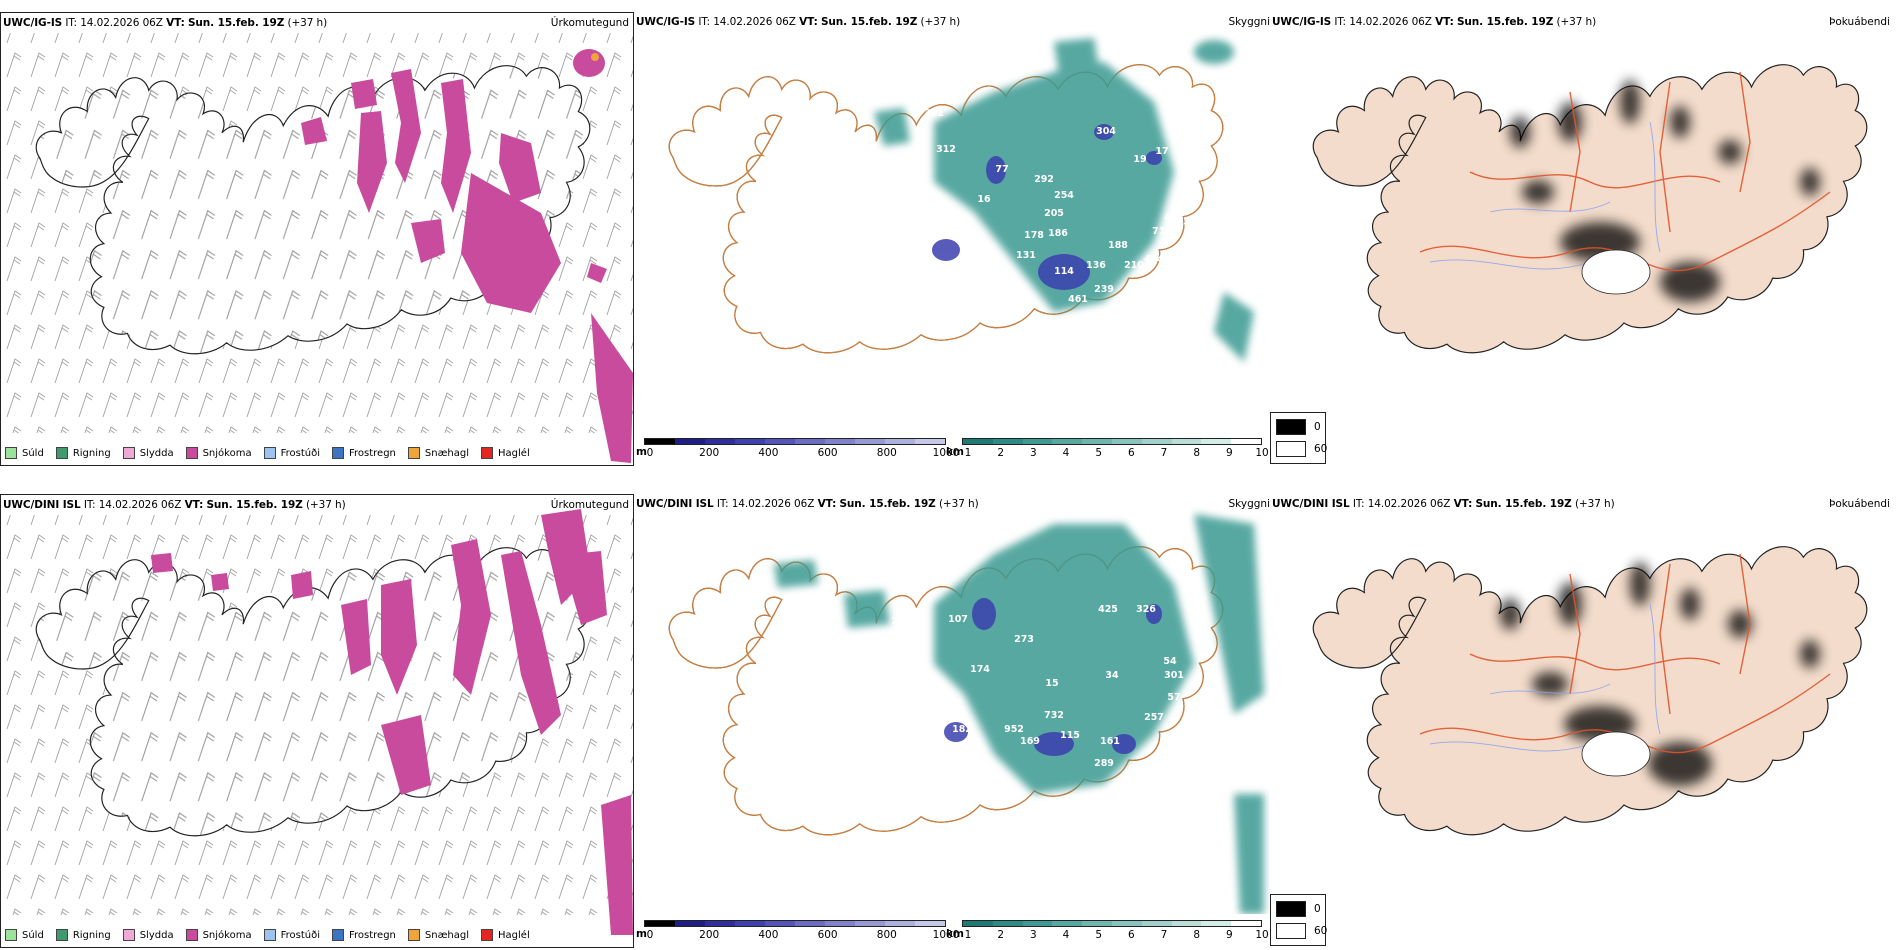 This screenshot has width=1900, height=950. Describe the element at coordinates (1054, 715) in the screenshot. I see `cloud-base-value: 732` at that location.